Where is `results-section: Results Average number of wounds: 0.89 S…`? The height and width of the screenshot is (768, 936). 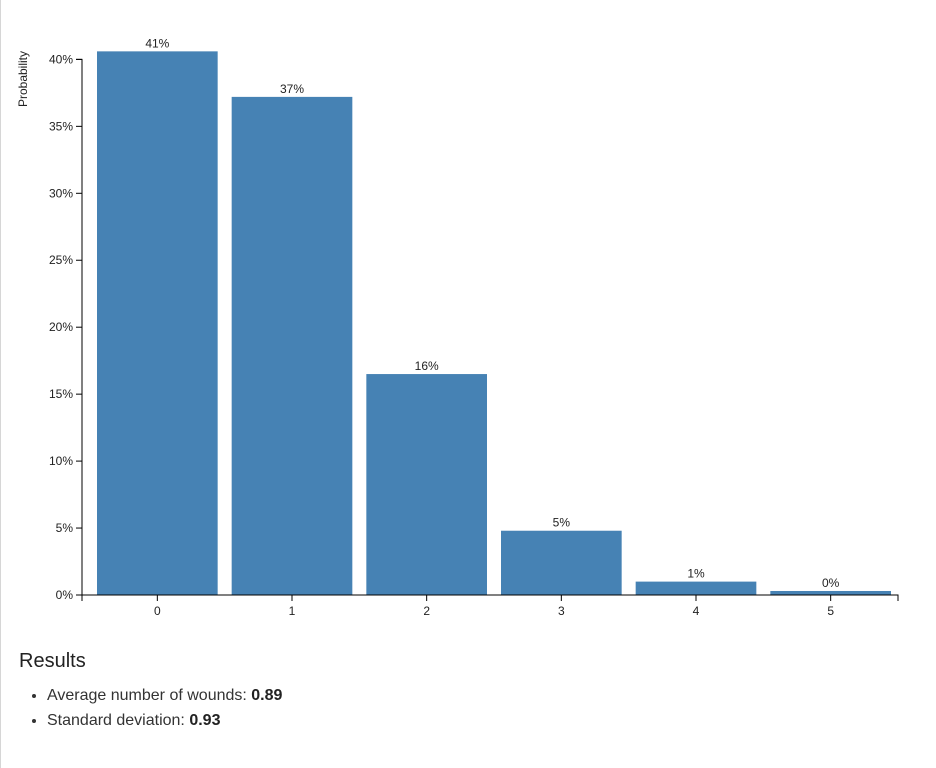
results-section: Results Average number of wounds: 0.89 S… is located at coordinates (150, 691).